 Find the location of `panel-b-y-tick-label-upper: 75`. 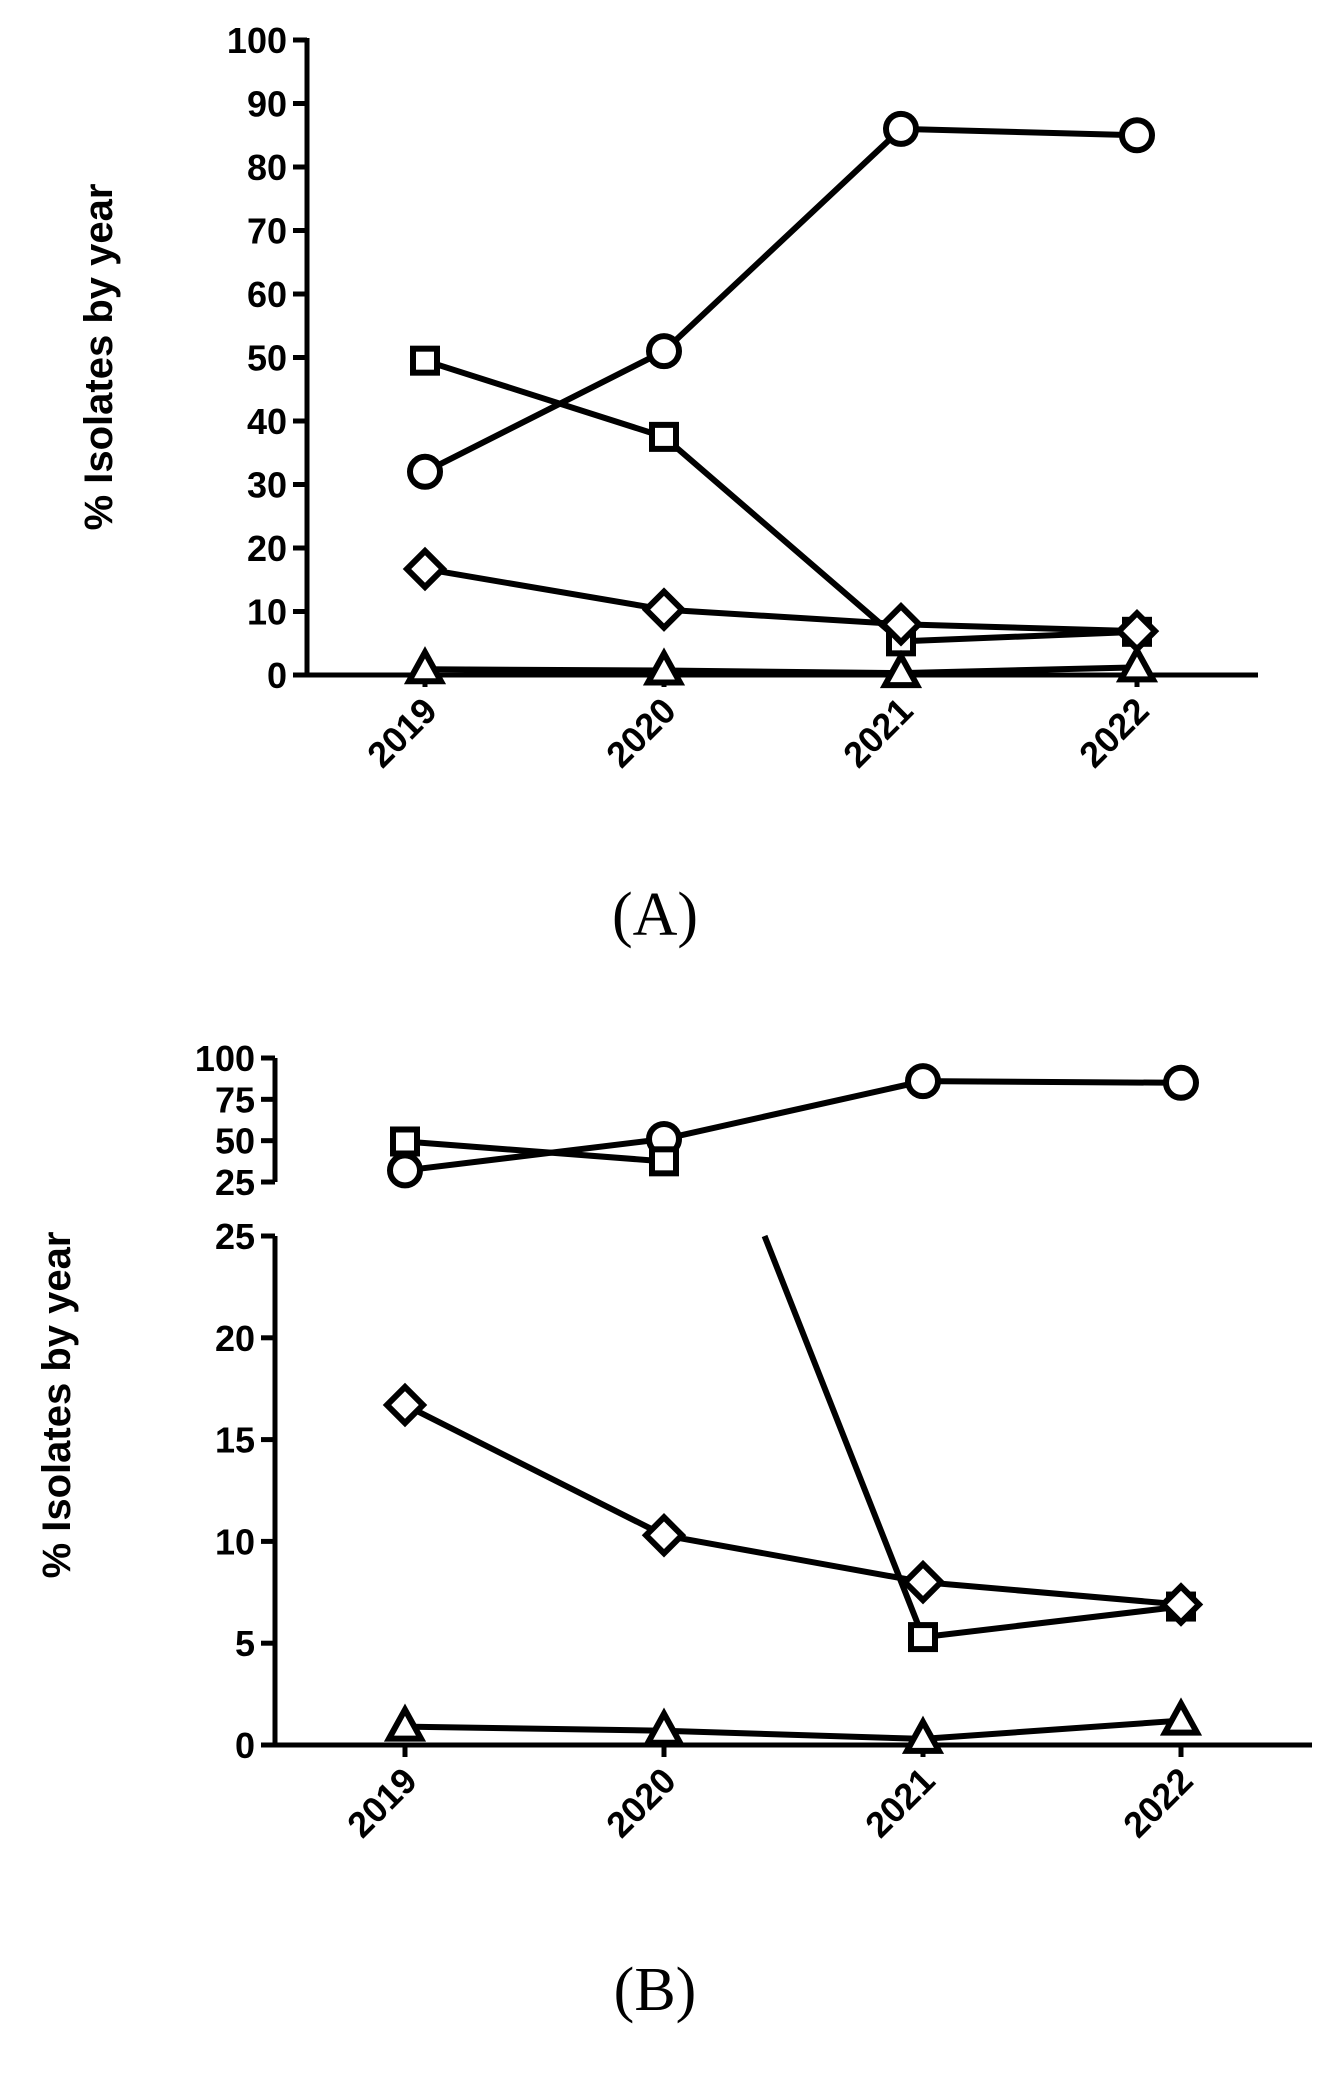

panel-b-y-tick-label-upper: 75 is located at coordinates (235, 1099).